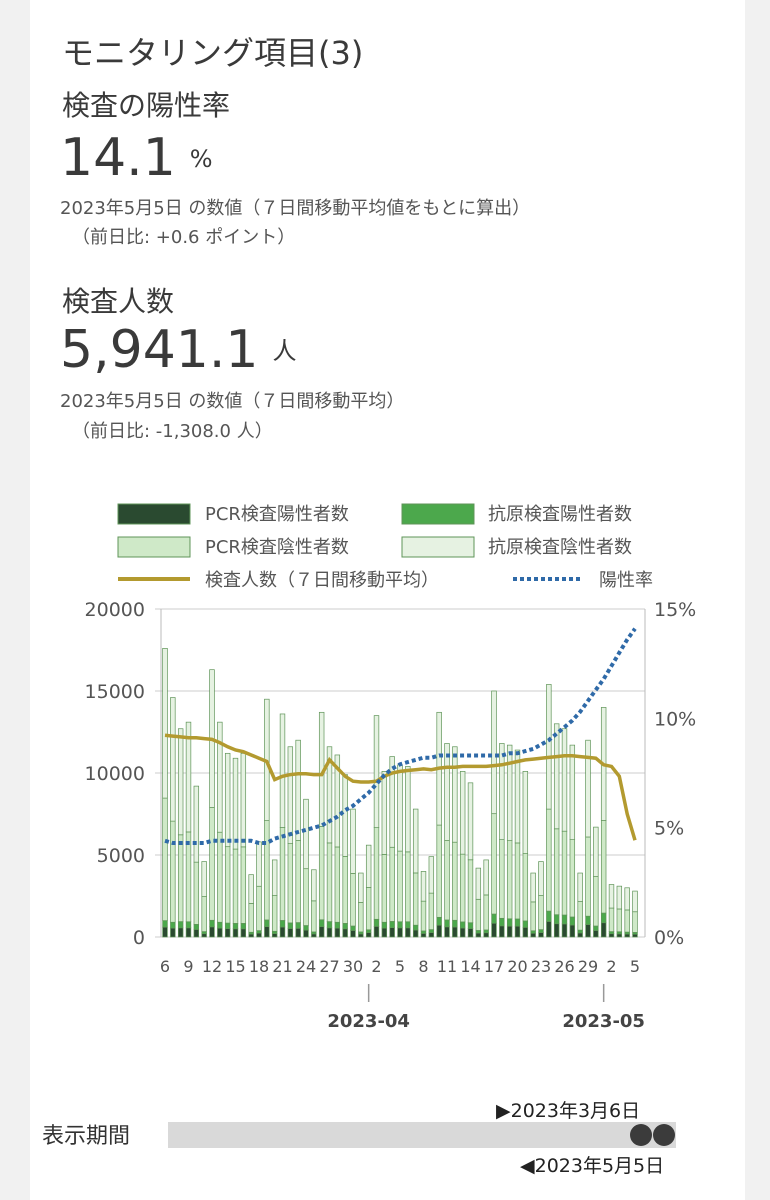 The height and width of the screenshot is (1200, 770). Describe the element at coordinates (669, 938) in the screenshot. I see `y-right-tick-label: 0%` at that location.